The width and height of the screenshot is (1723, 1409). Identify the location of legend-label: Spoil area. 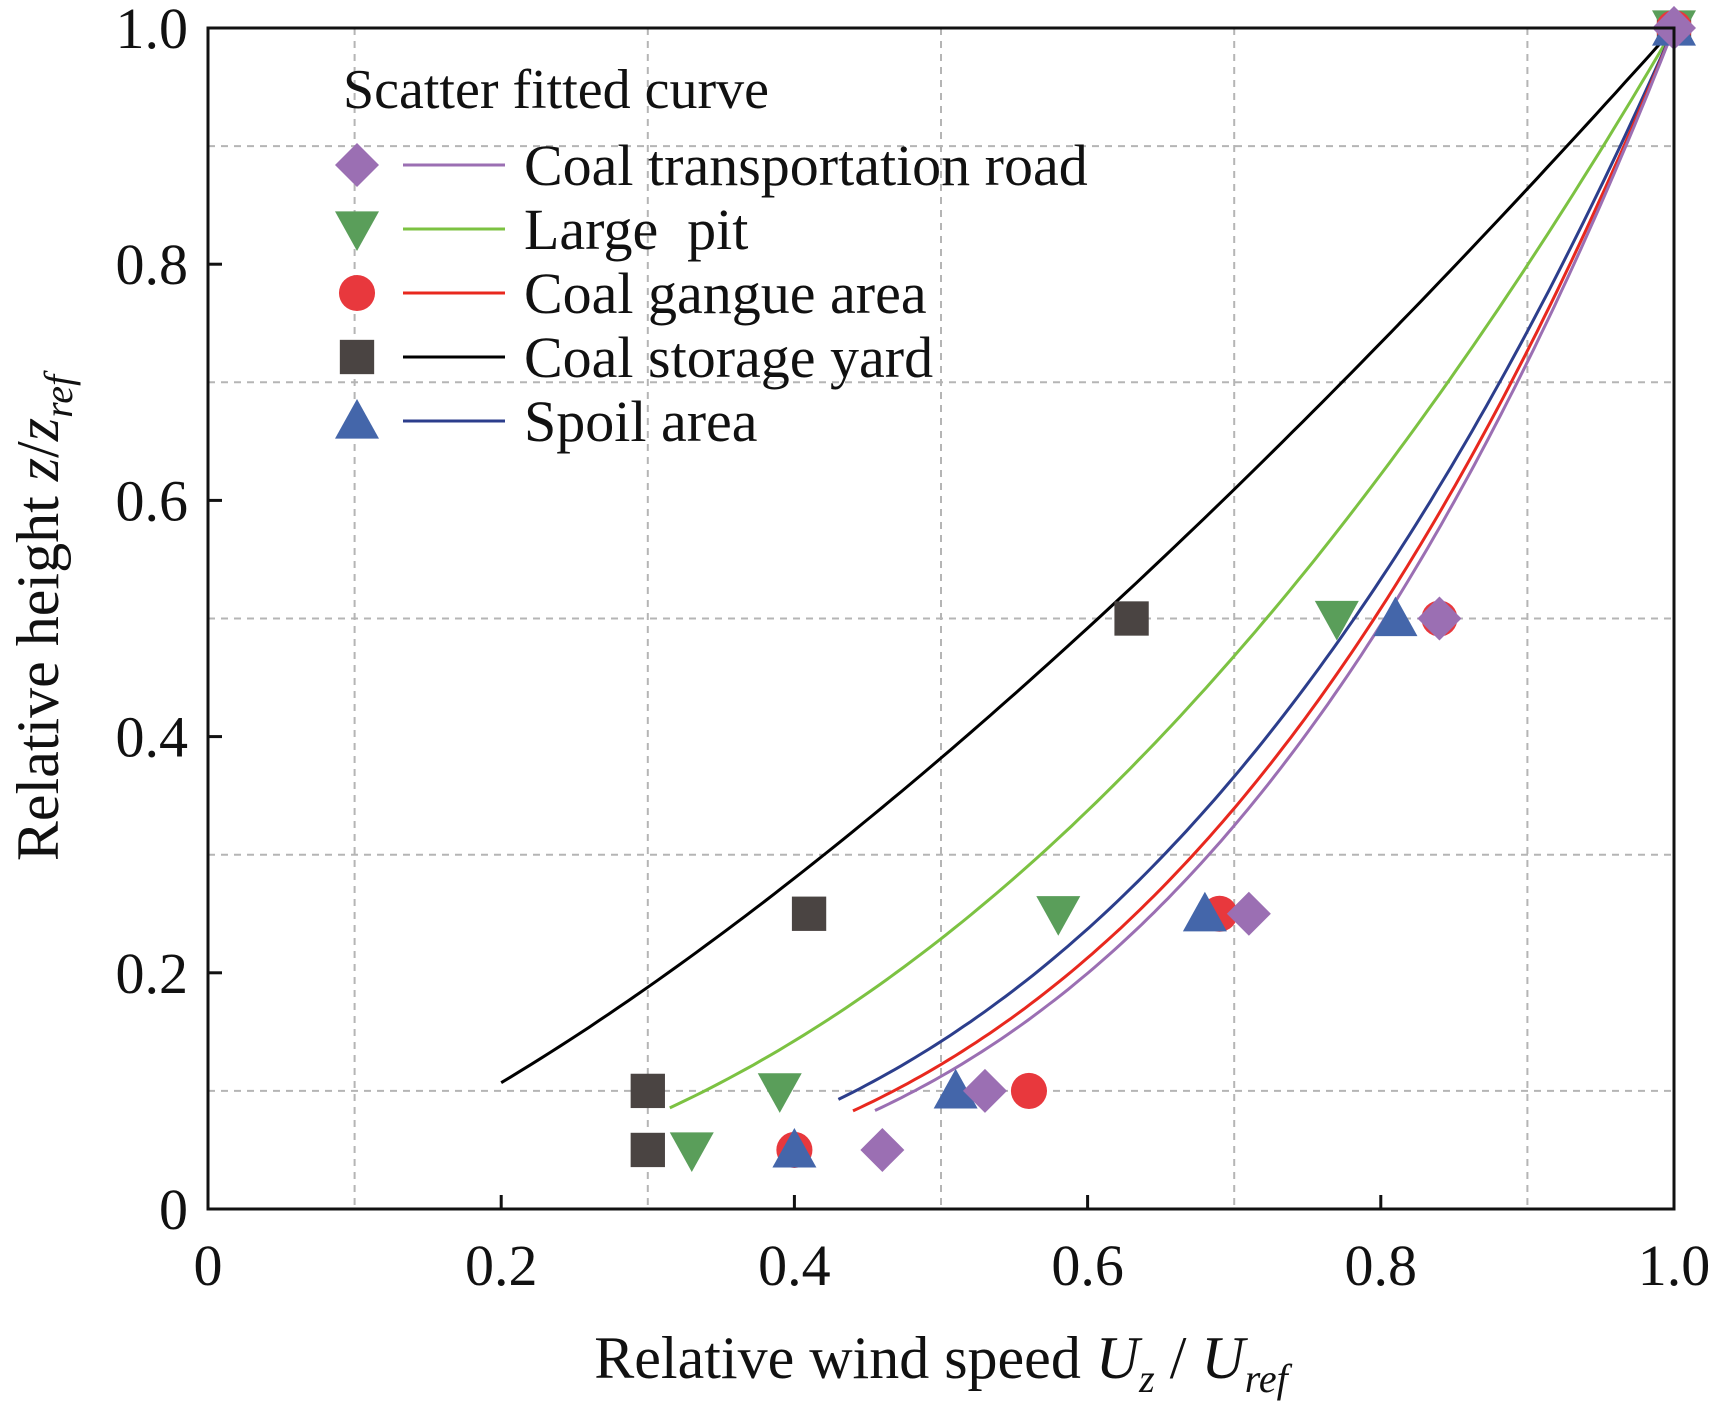
(641, 421).